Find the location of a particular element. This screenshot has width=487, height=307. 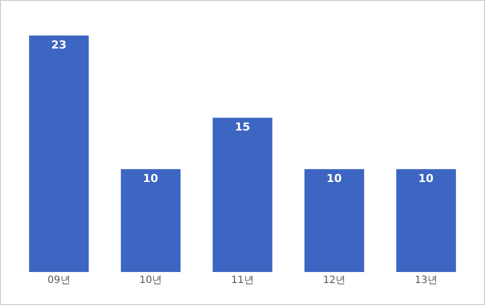

data-label: 23 is located at coordinates (59, 45).